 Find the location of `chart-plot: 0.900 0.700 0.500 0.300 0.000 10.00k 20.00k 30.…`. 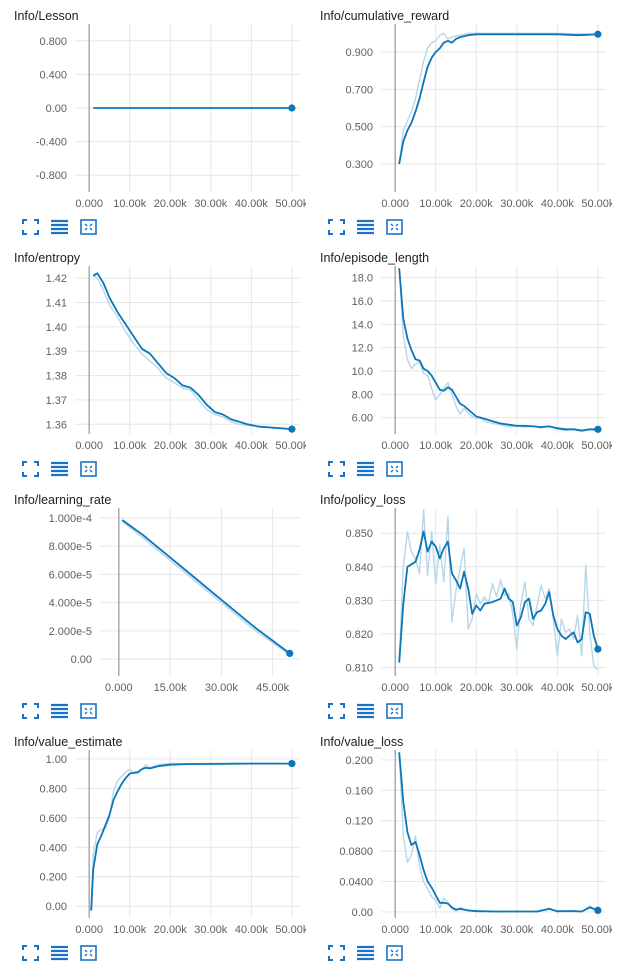

chart-plot: 0.900 0.700 0.500 0.300 0.000 10.00k 20.00k 30.… is located at coordinates (459, 117).